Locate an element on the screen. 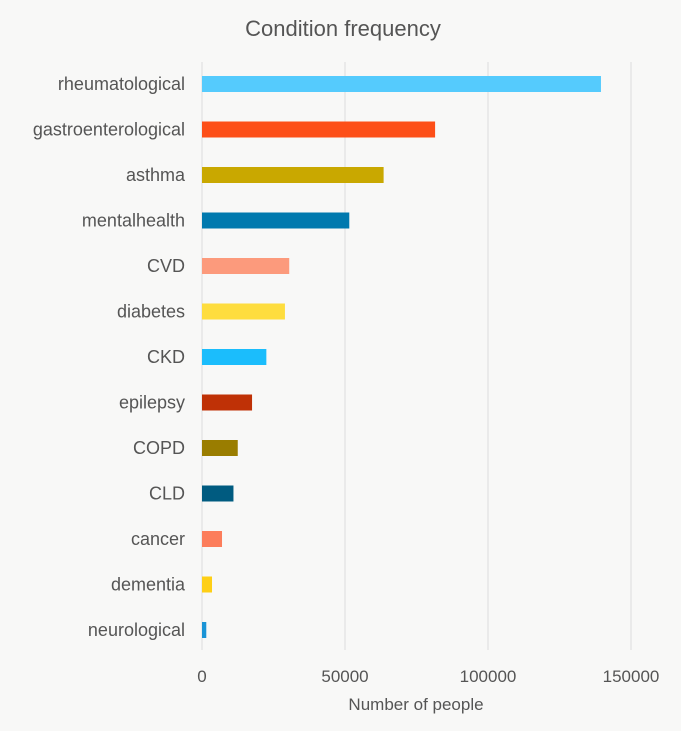  bar-cld is located at coordinates (218, 493).